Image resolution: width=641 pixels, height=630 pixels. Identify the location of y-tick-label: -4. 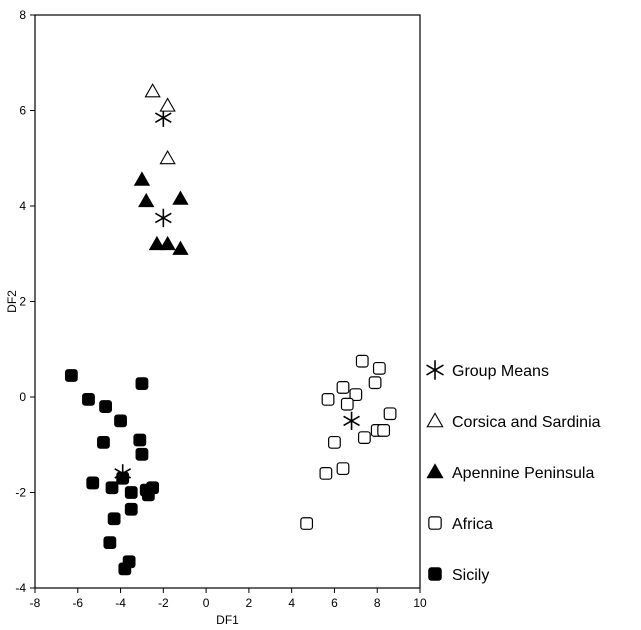
(20, 588).